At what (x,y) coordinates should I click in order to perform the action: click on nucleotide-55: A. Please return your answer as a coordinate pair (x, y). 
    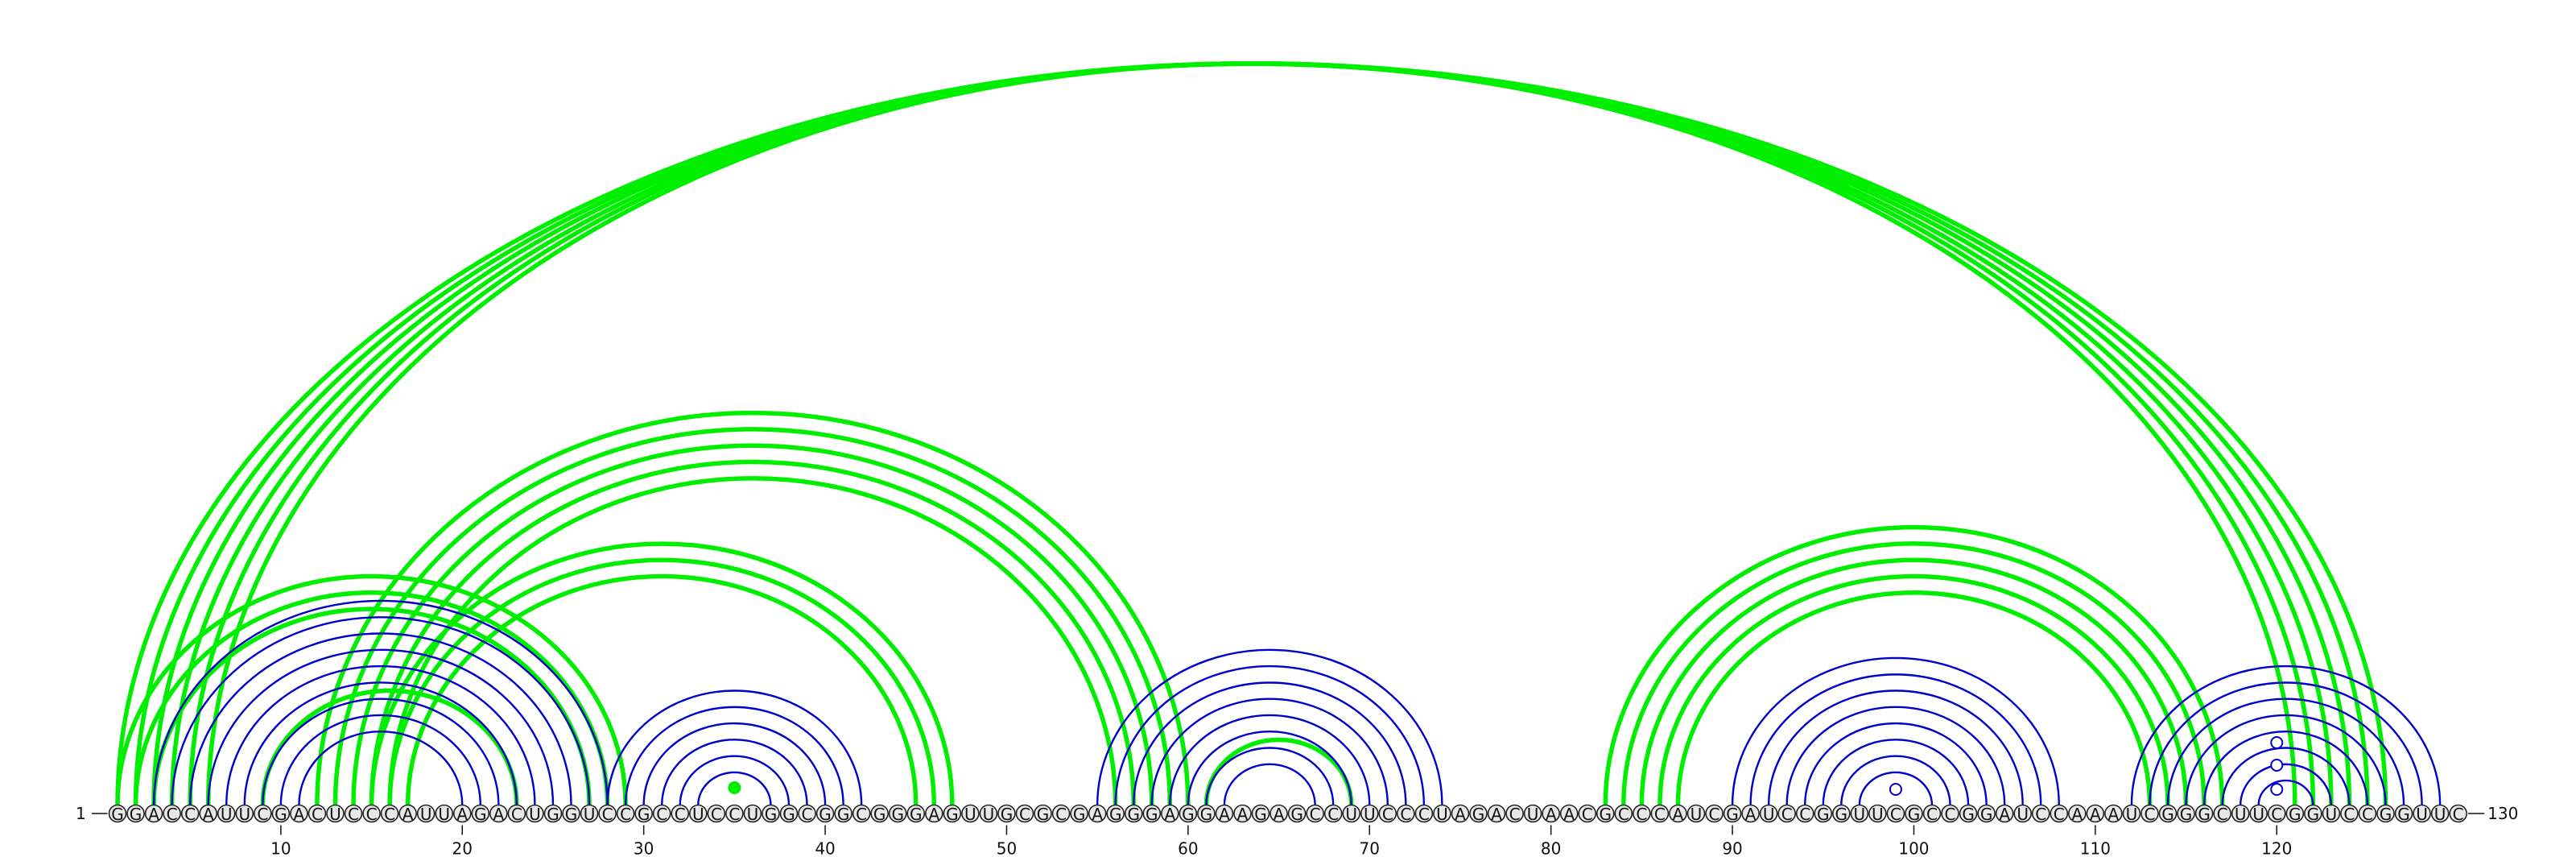
    Looking at the image, I should click on (1097, 814).